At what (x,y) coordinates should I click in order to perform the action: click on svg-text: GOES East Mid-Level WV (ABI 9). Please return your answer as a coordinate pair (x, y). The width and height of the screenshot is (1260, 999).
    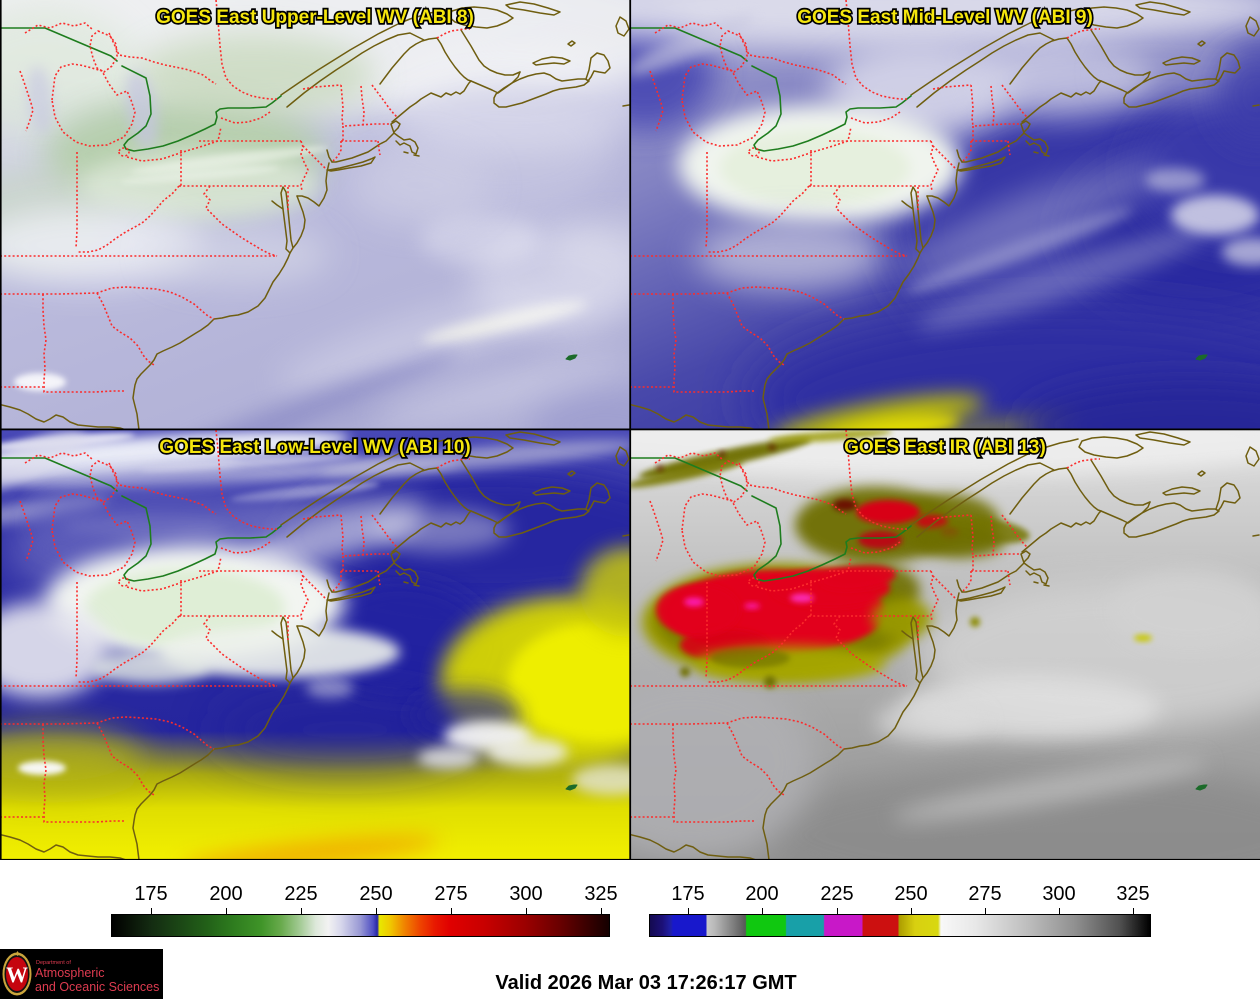
    Looking at the image, I should click on (945, 17).